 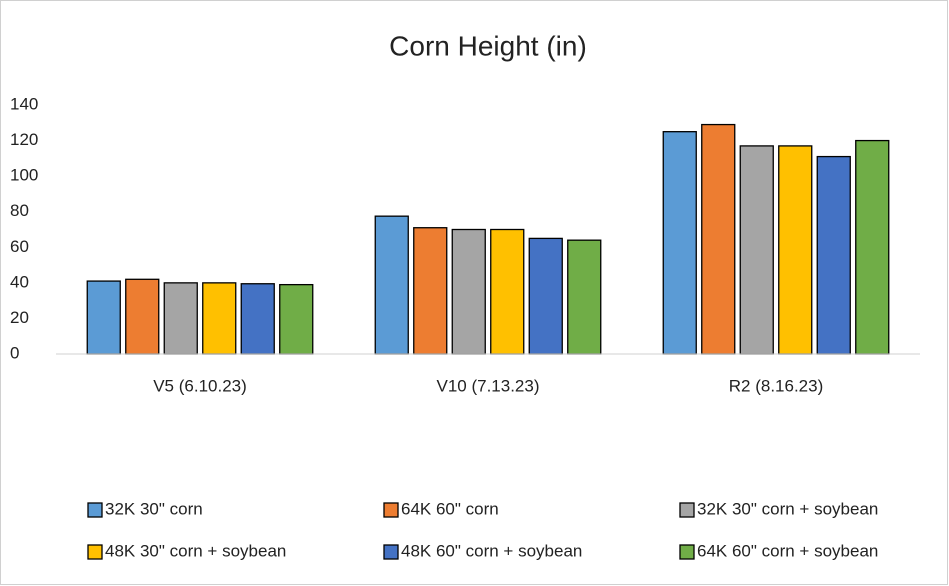 I want to click on y-tick-label: 120, so click(x=24, y=139).